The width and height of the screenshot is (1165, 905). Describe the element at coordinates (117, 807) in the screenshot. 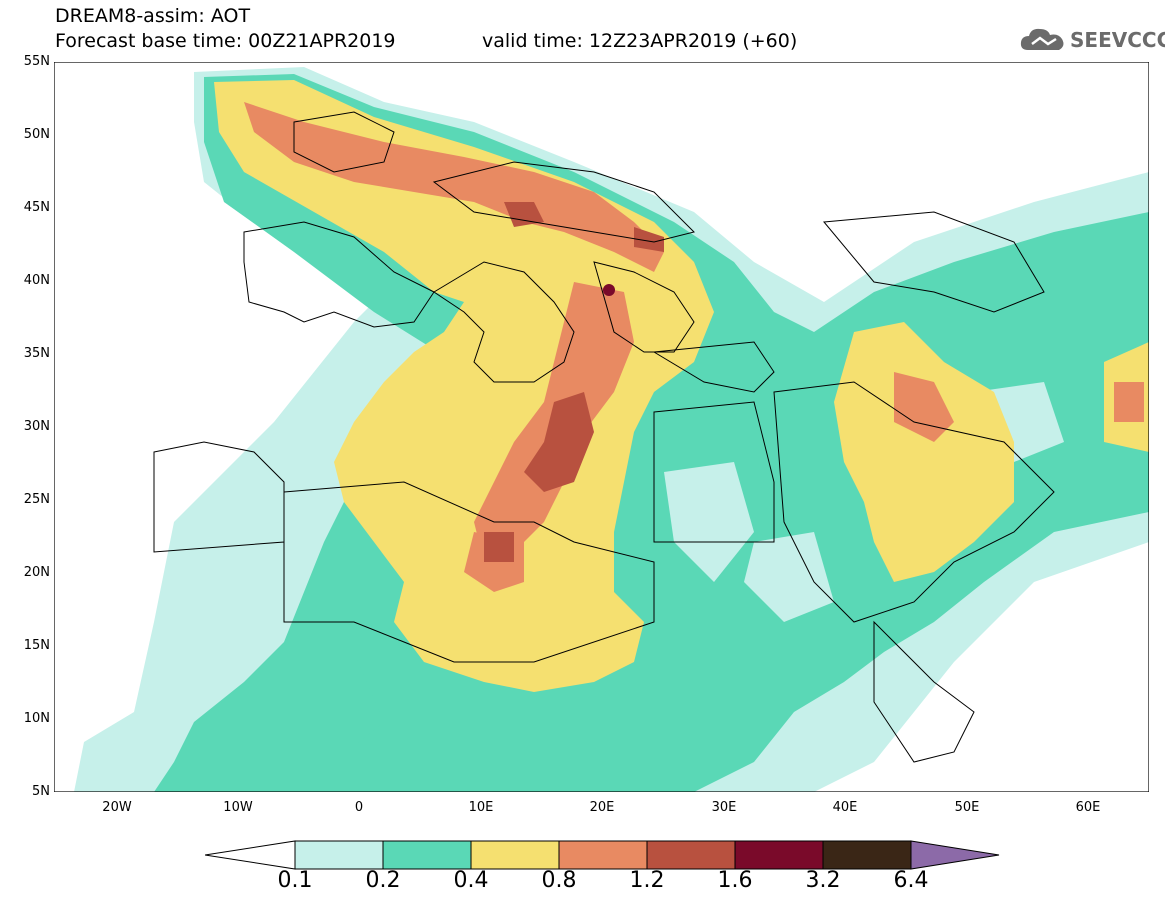

I see `lon-label: 20W` at that location.